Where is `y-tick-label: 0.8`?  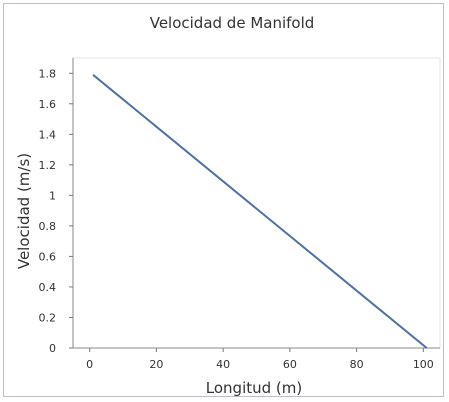
y-tick-label: 0.8 is located at coordinates (48, 226).